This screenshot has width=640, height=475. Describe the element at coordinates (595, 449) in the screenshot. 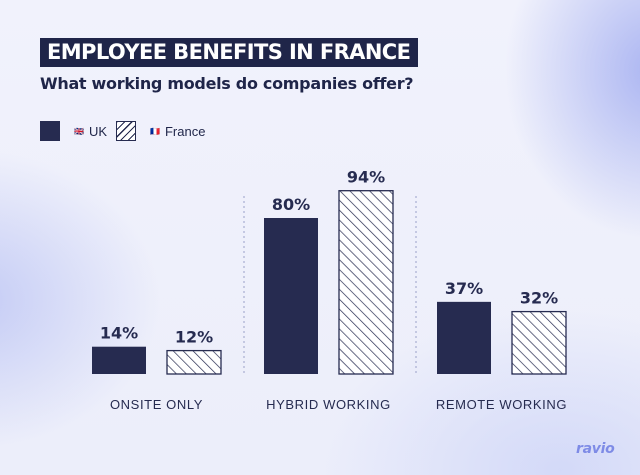

I see `ravio-logo: ravio` at that location.